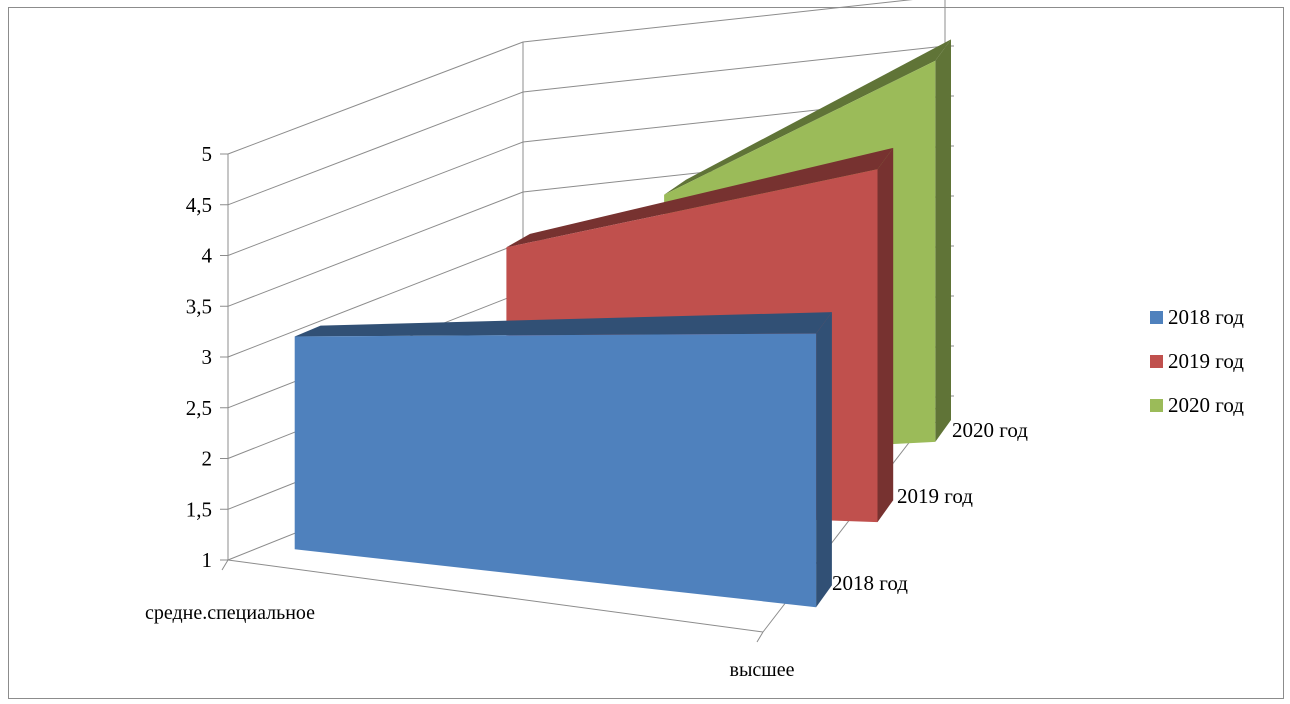 The image size is (1290, 704). I want to click on y-tick-label: 3, so click(207, 357).